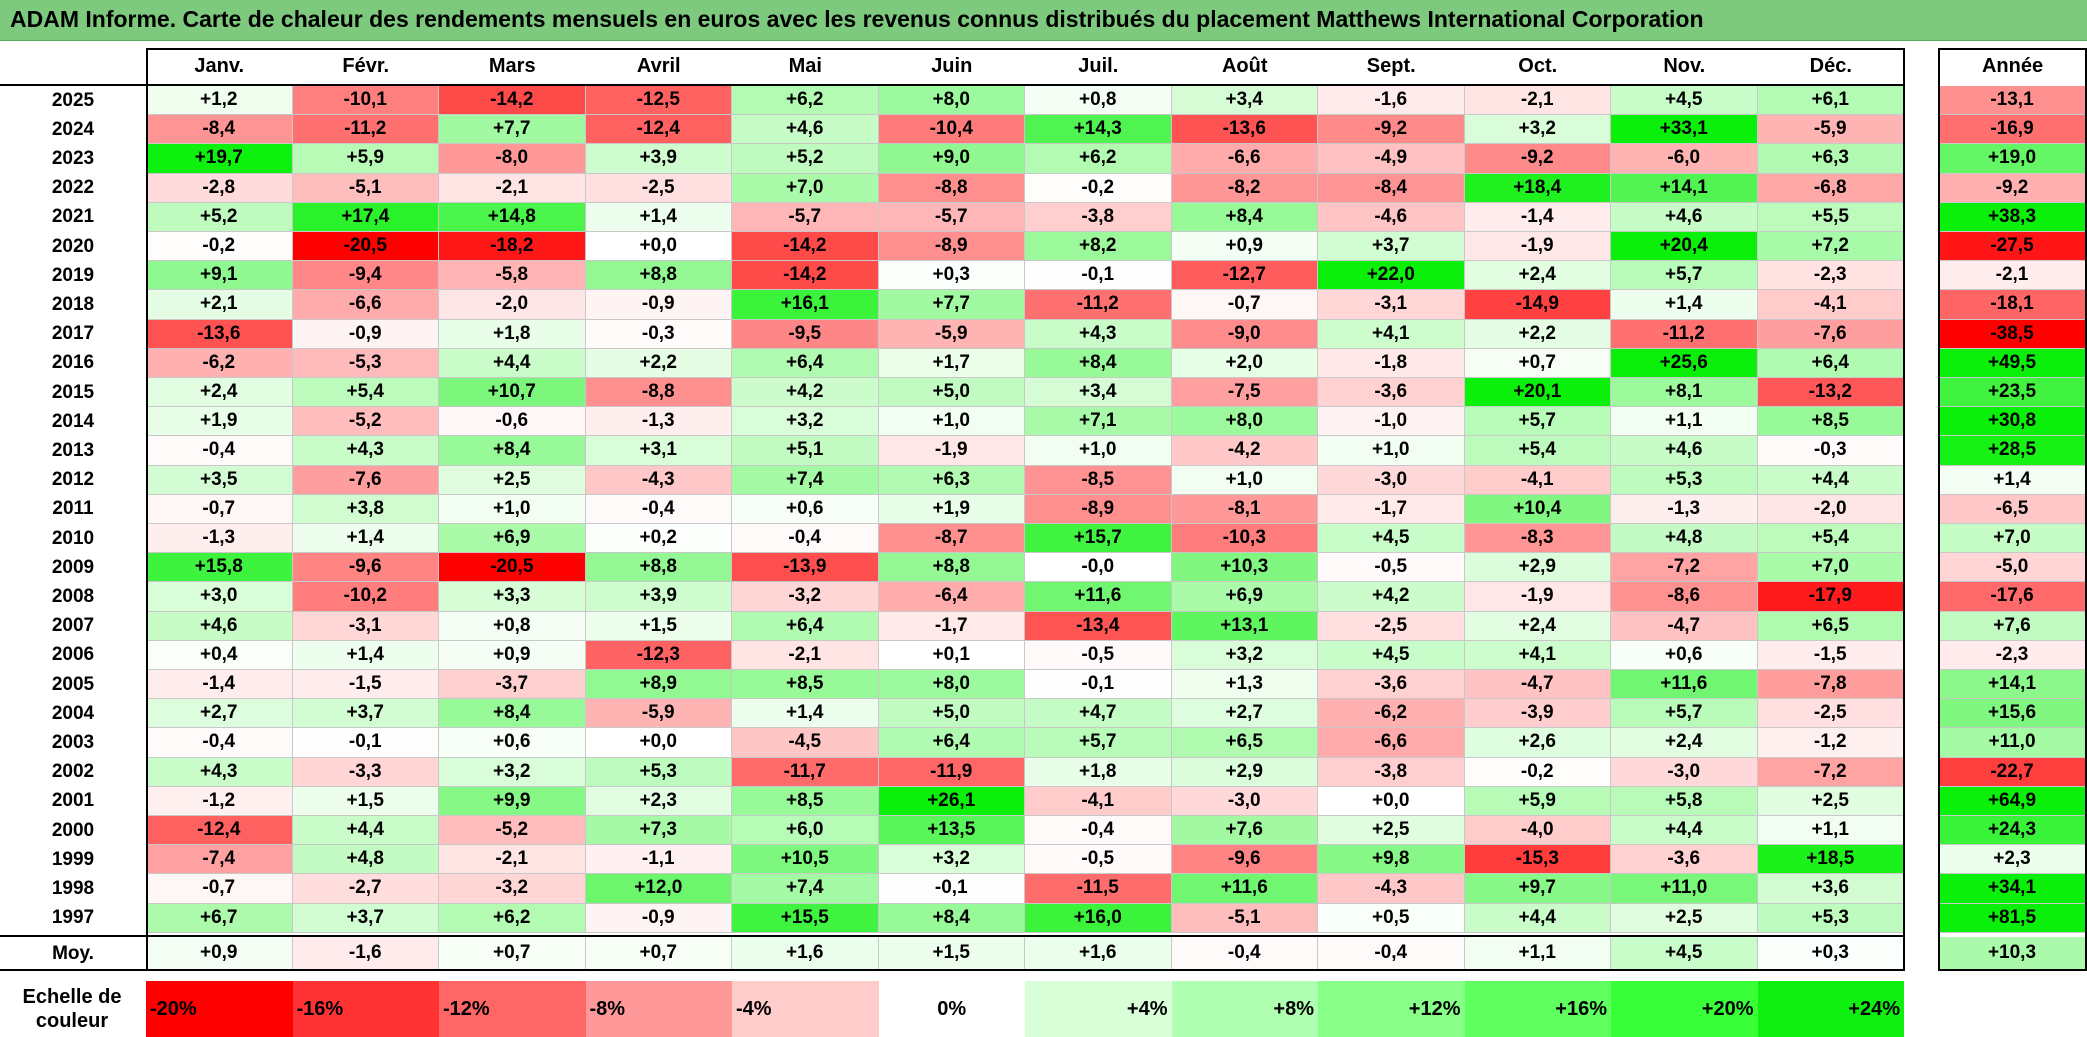 The height and width of the screenshot is (1037, 2087). I want to click on heatmap-cell: -2,0, so click(512, 305).